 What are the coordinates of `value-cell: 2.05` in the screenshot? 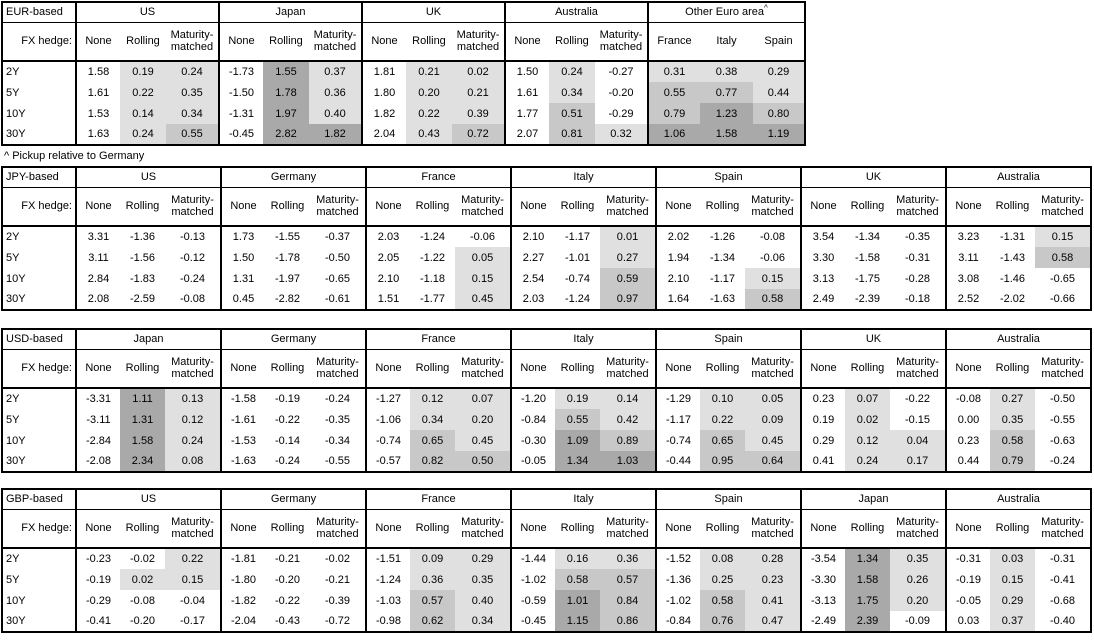 It's located at (387, 257).